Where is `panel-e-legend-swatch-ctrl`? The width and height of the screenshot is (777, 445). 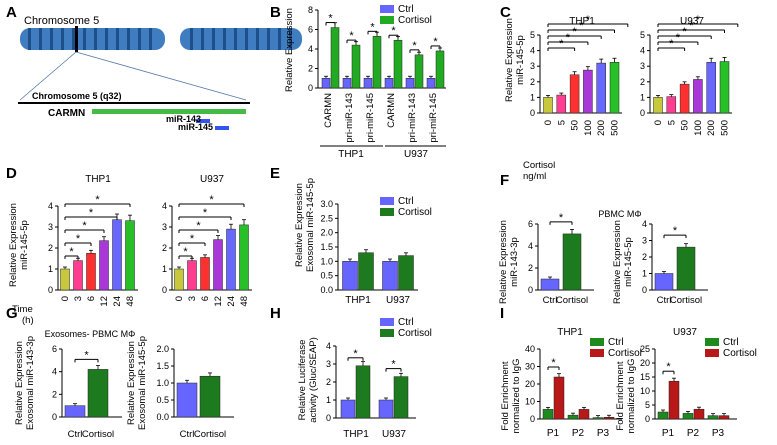
panel-e-legend-swatch-ctrl is located at coordinates (387, 201).